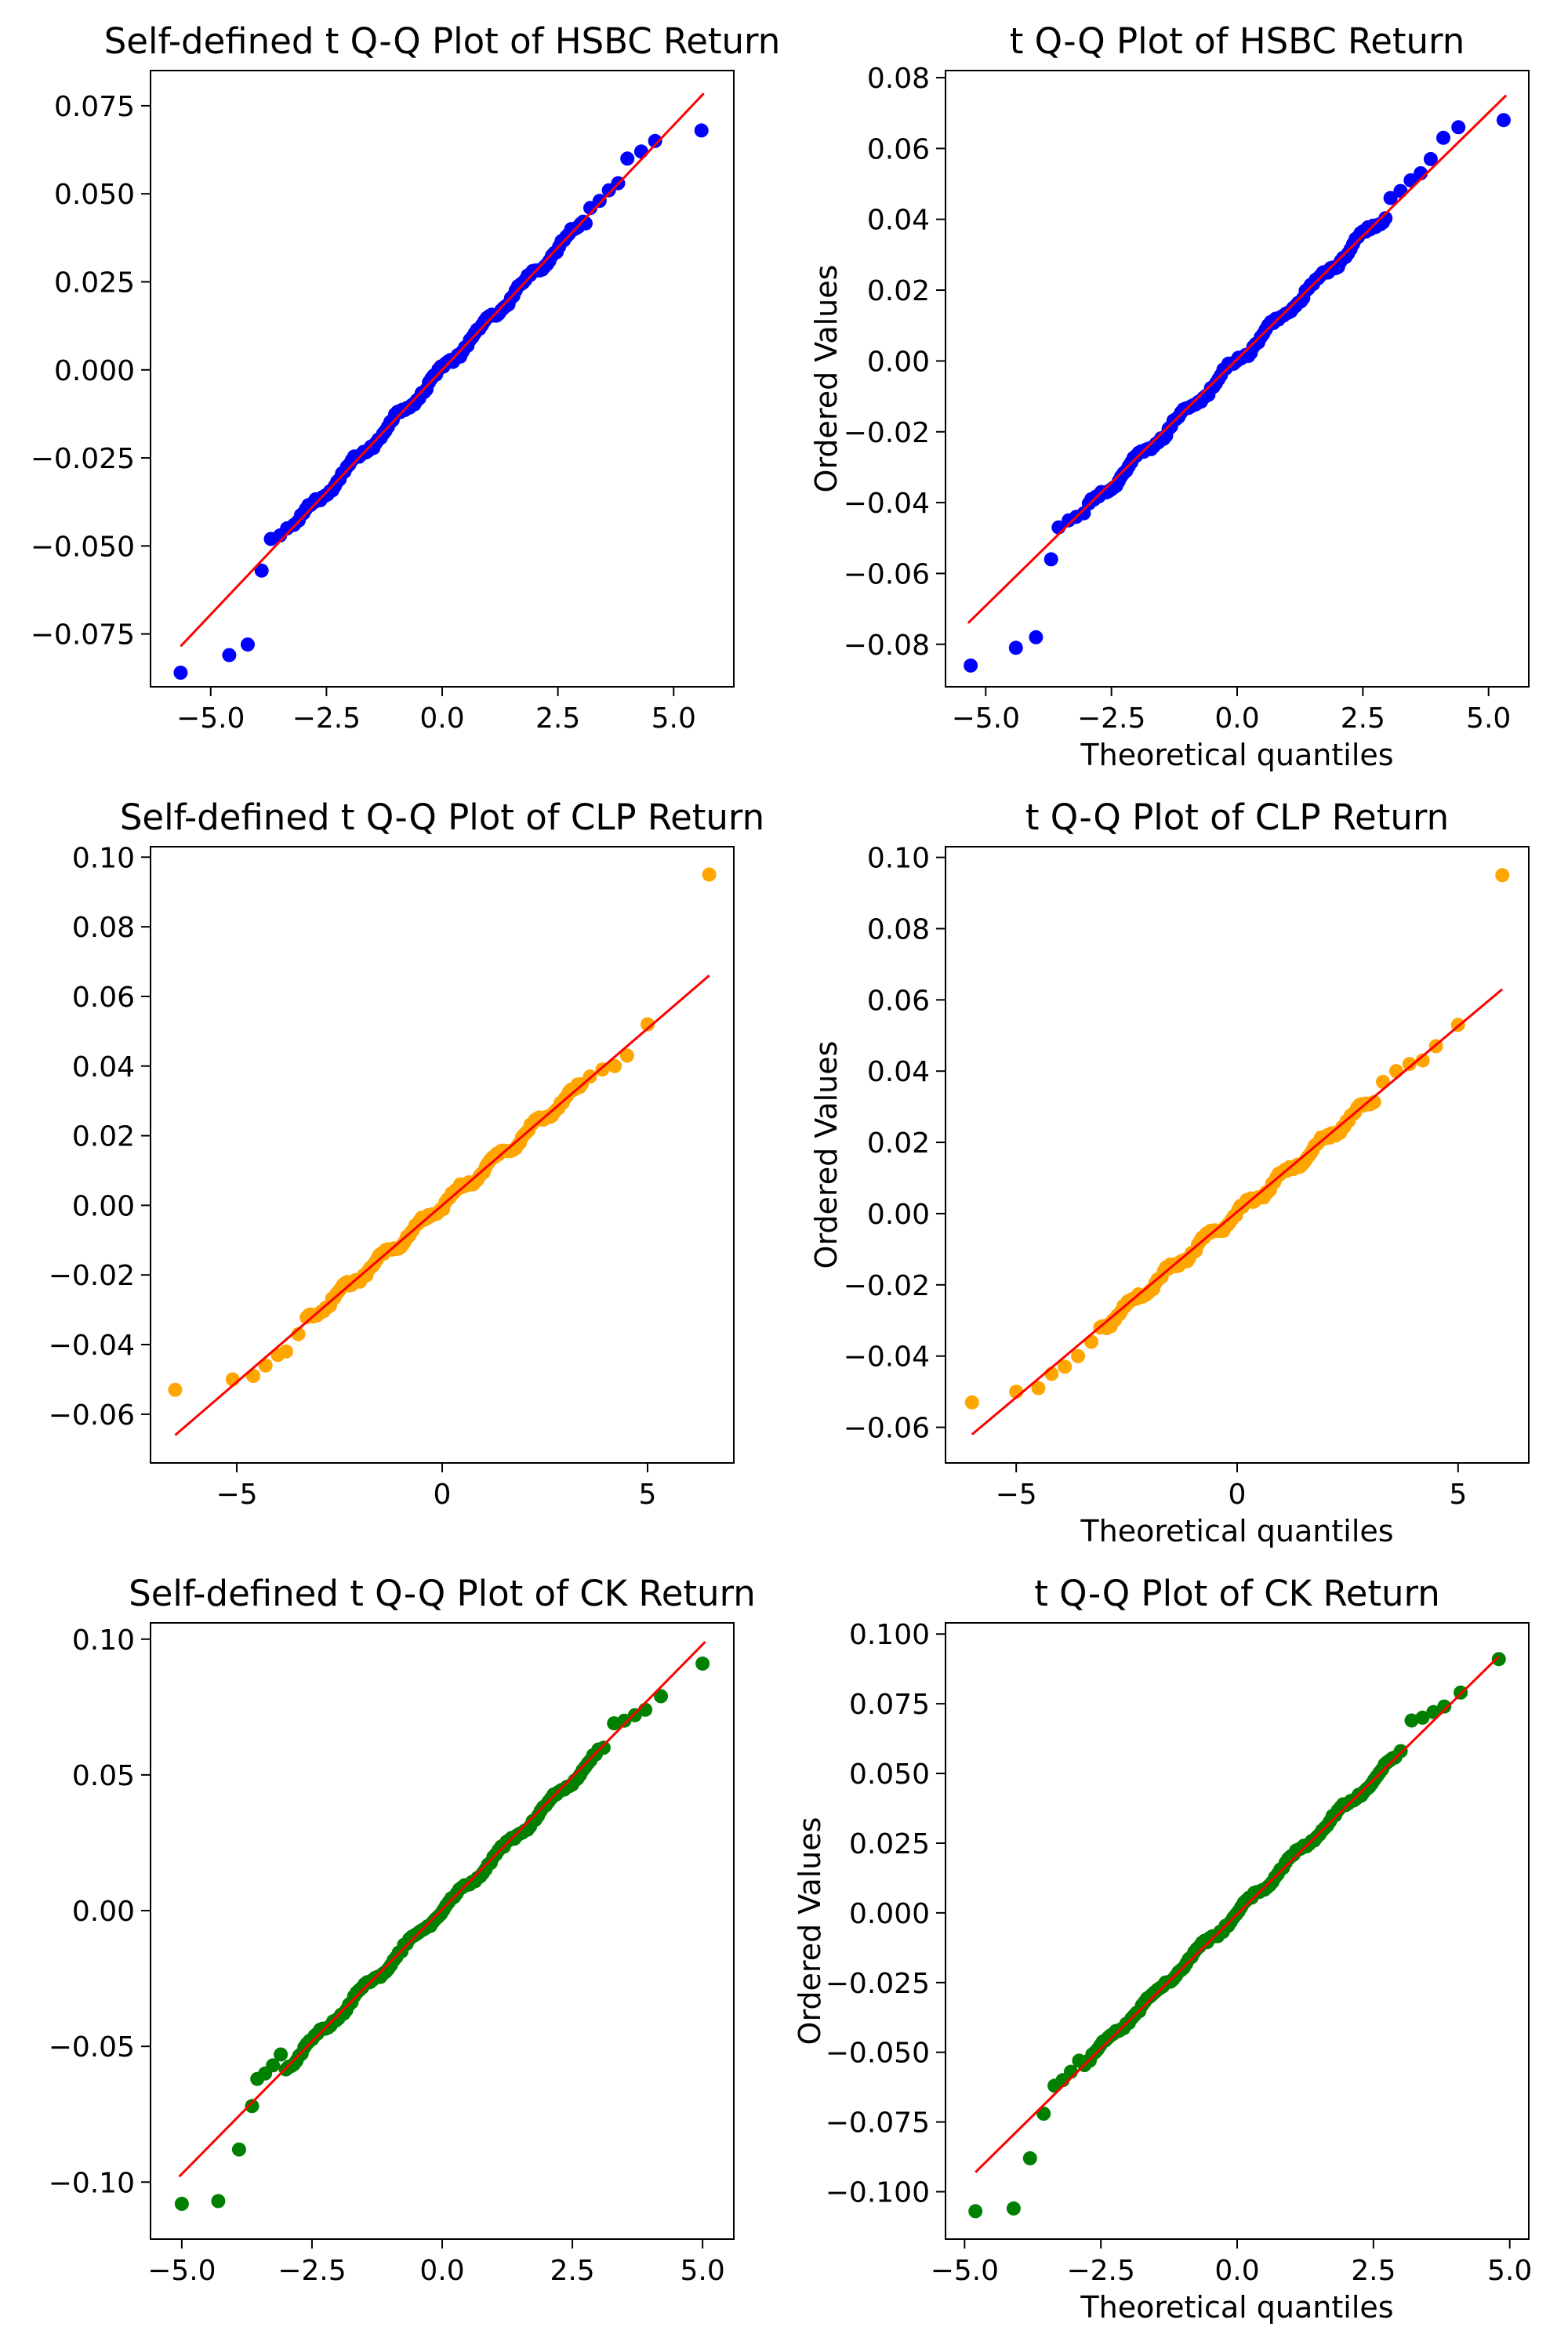 The image size is (1568, 2352). I want to click on y-tick-label: 0.04, so click(899, 1072).